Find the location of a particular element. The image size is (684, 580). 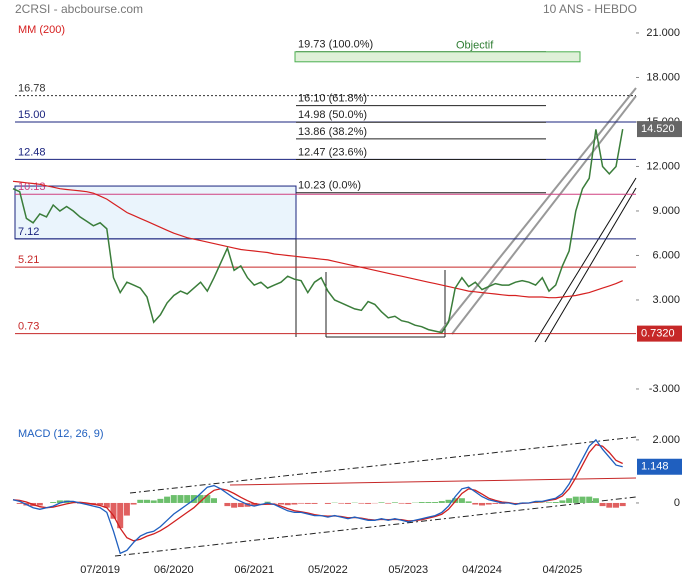

fibo-label: 12.47 (23.6%) is located at coordinates (332, 152).